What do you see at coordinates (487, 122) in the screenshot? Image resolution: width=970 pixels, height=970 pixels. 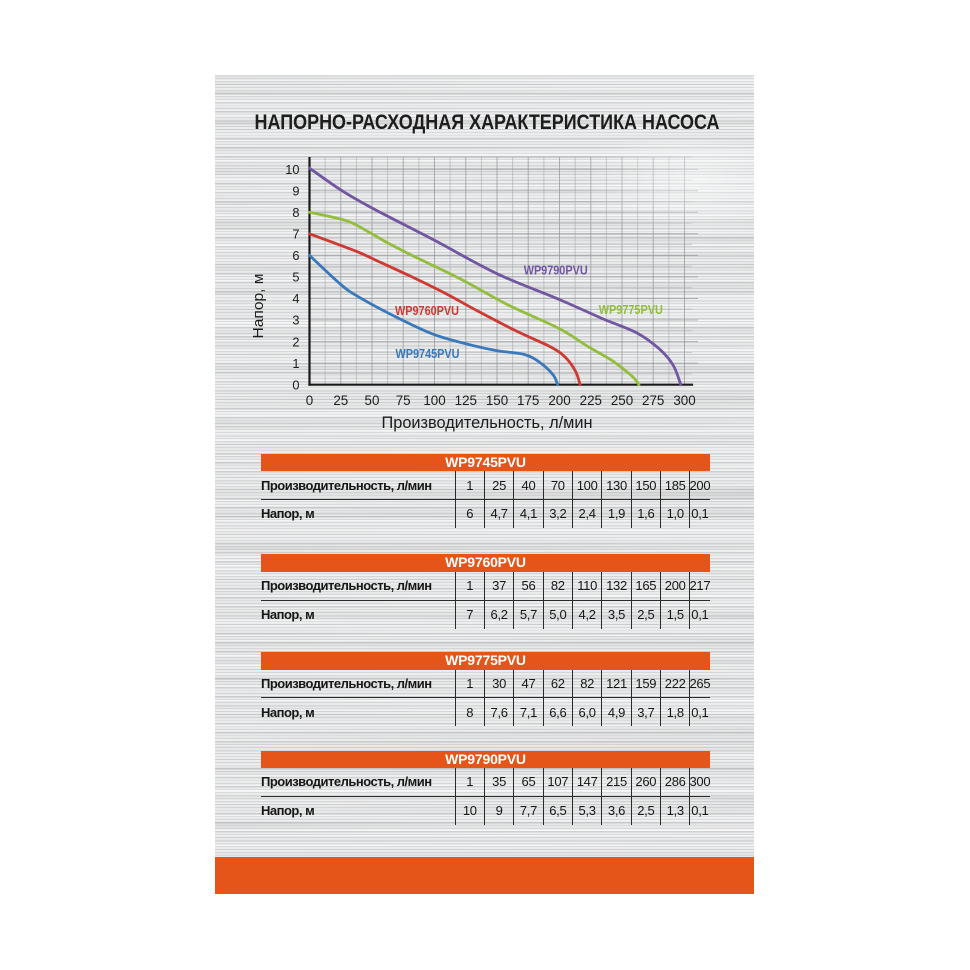 I see `svg-text:НАПОРНО-РАСХОДНАЯ ХАРАКТЕРИСТИ: НАПОРНО-РАСХОДНАЯ ХАРАКТЕРИСТИКА НАСОСА` at bounding box center [487, 122].